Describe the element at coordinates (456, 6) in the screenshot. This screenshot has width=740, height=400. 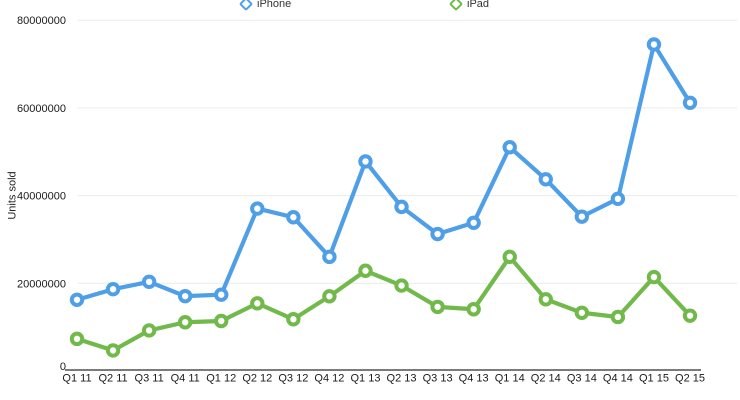
I see `legend-marker-ipad-icon` at that location.